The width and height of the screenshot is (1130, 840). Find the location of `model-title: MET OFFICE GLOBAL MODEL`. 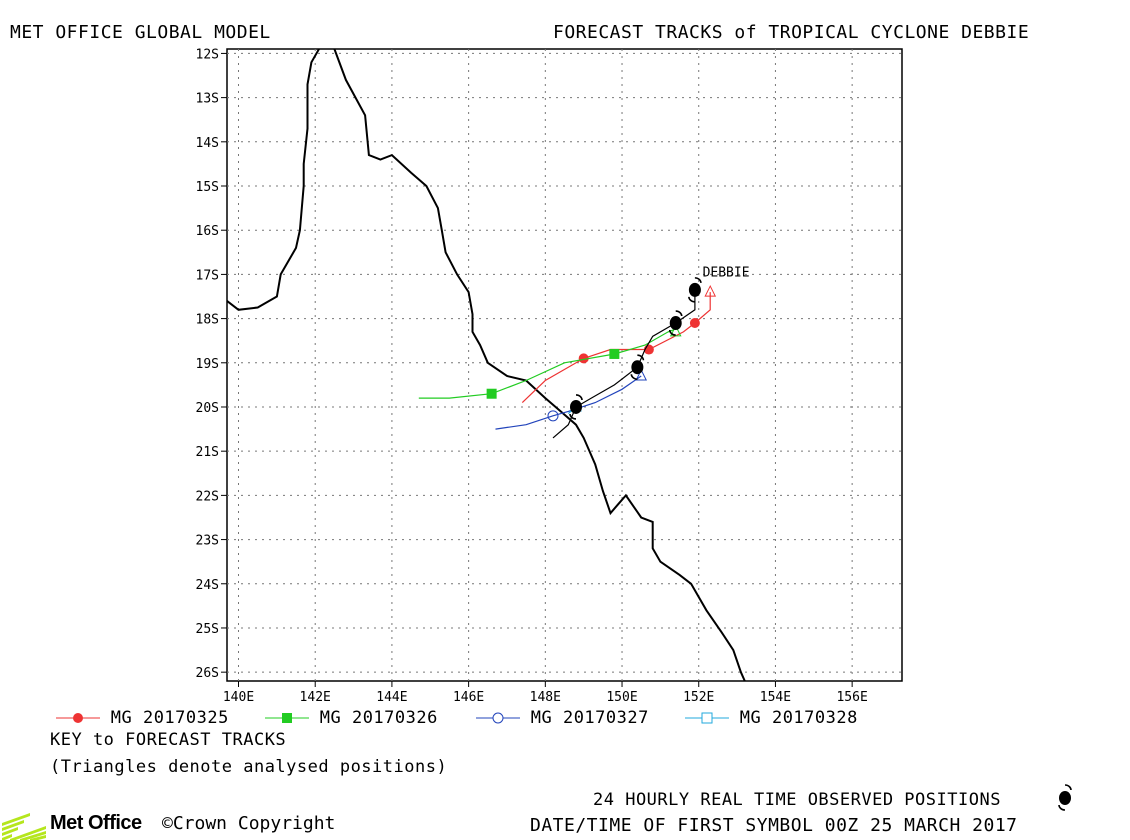

model-title: MET OFFICE GLOBAL MODEL is located at coordinates (140, 32).